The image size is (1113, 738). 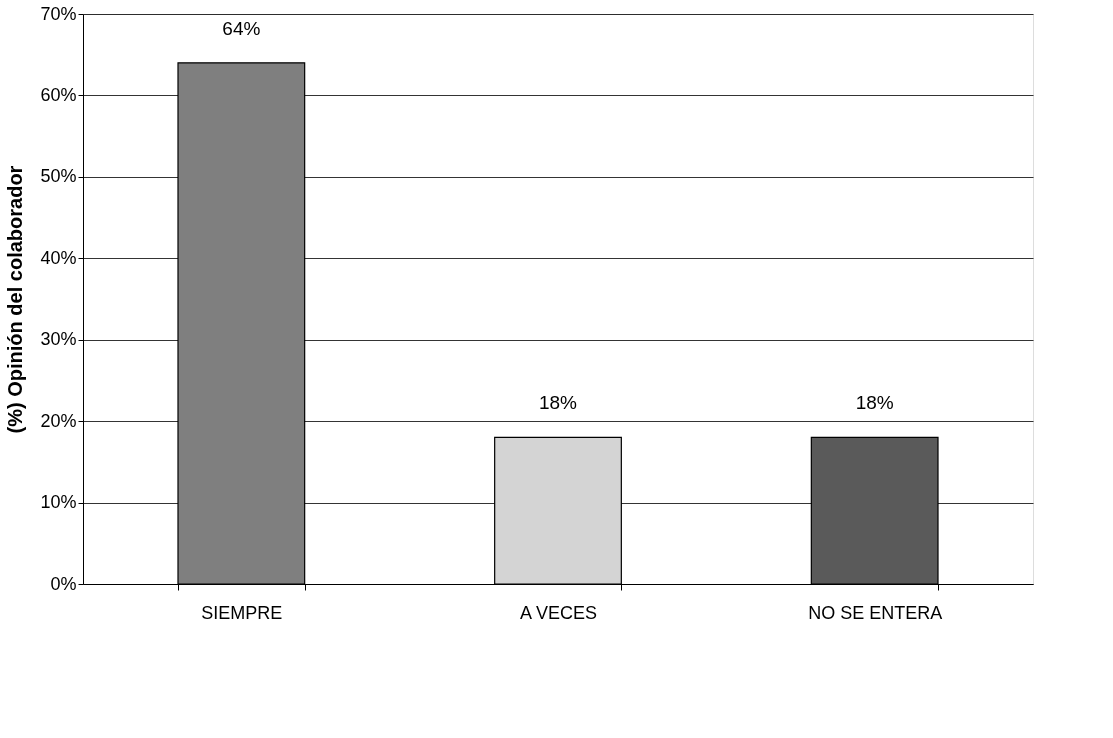 What do you see at coordinates (58, 94) in the screenshot?
I see `y-tick-label: 60%` at bounding box center [58, 94].